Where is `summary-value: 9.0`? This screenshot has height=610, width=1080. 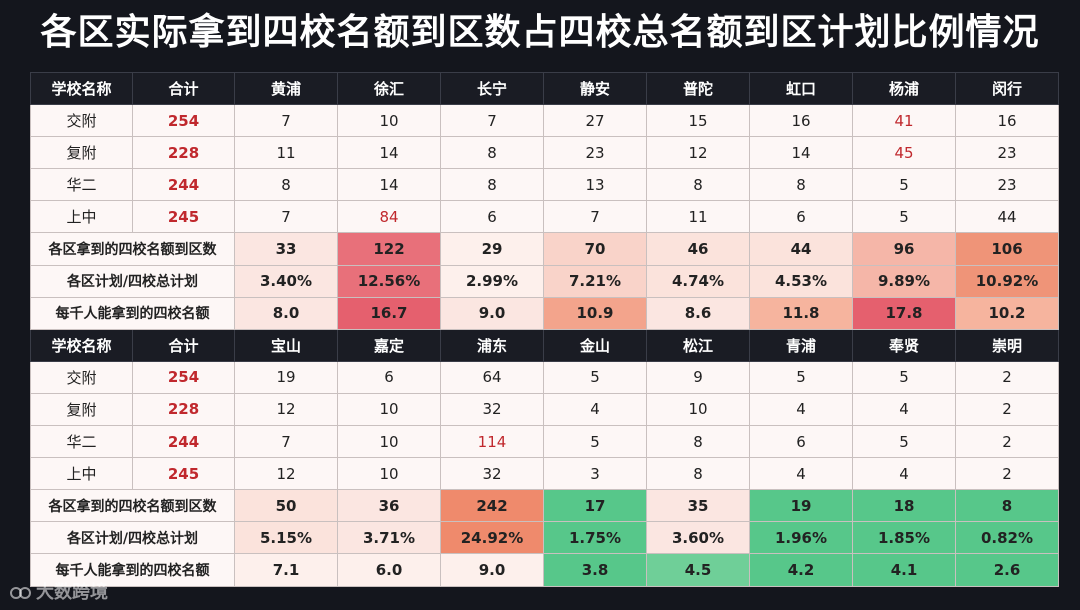 summary-value: 9.0 is located at coordinates (492, 313).